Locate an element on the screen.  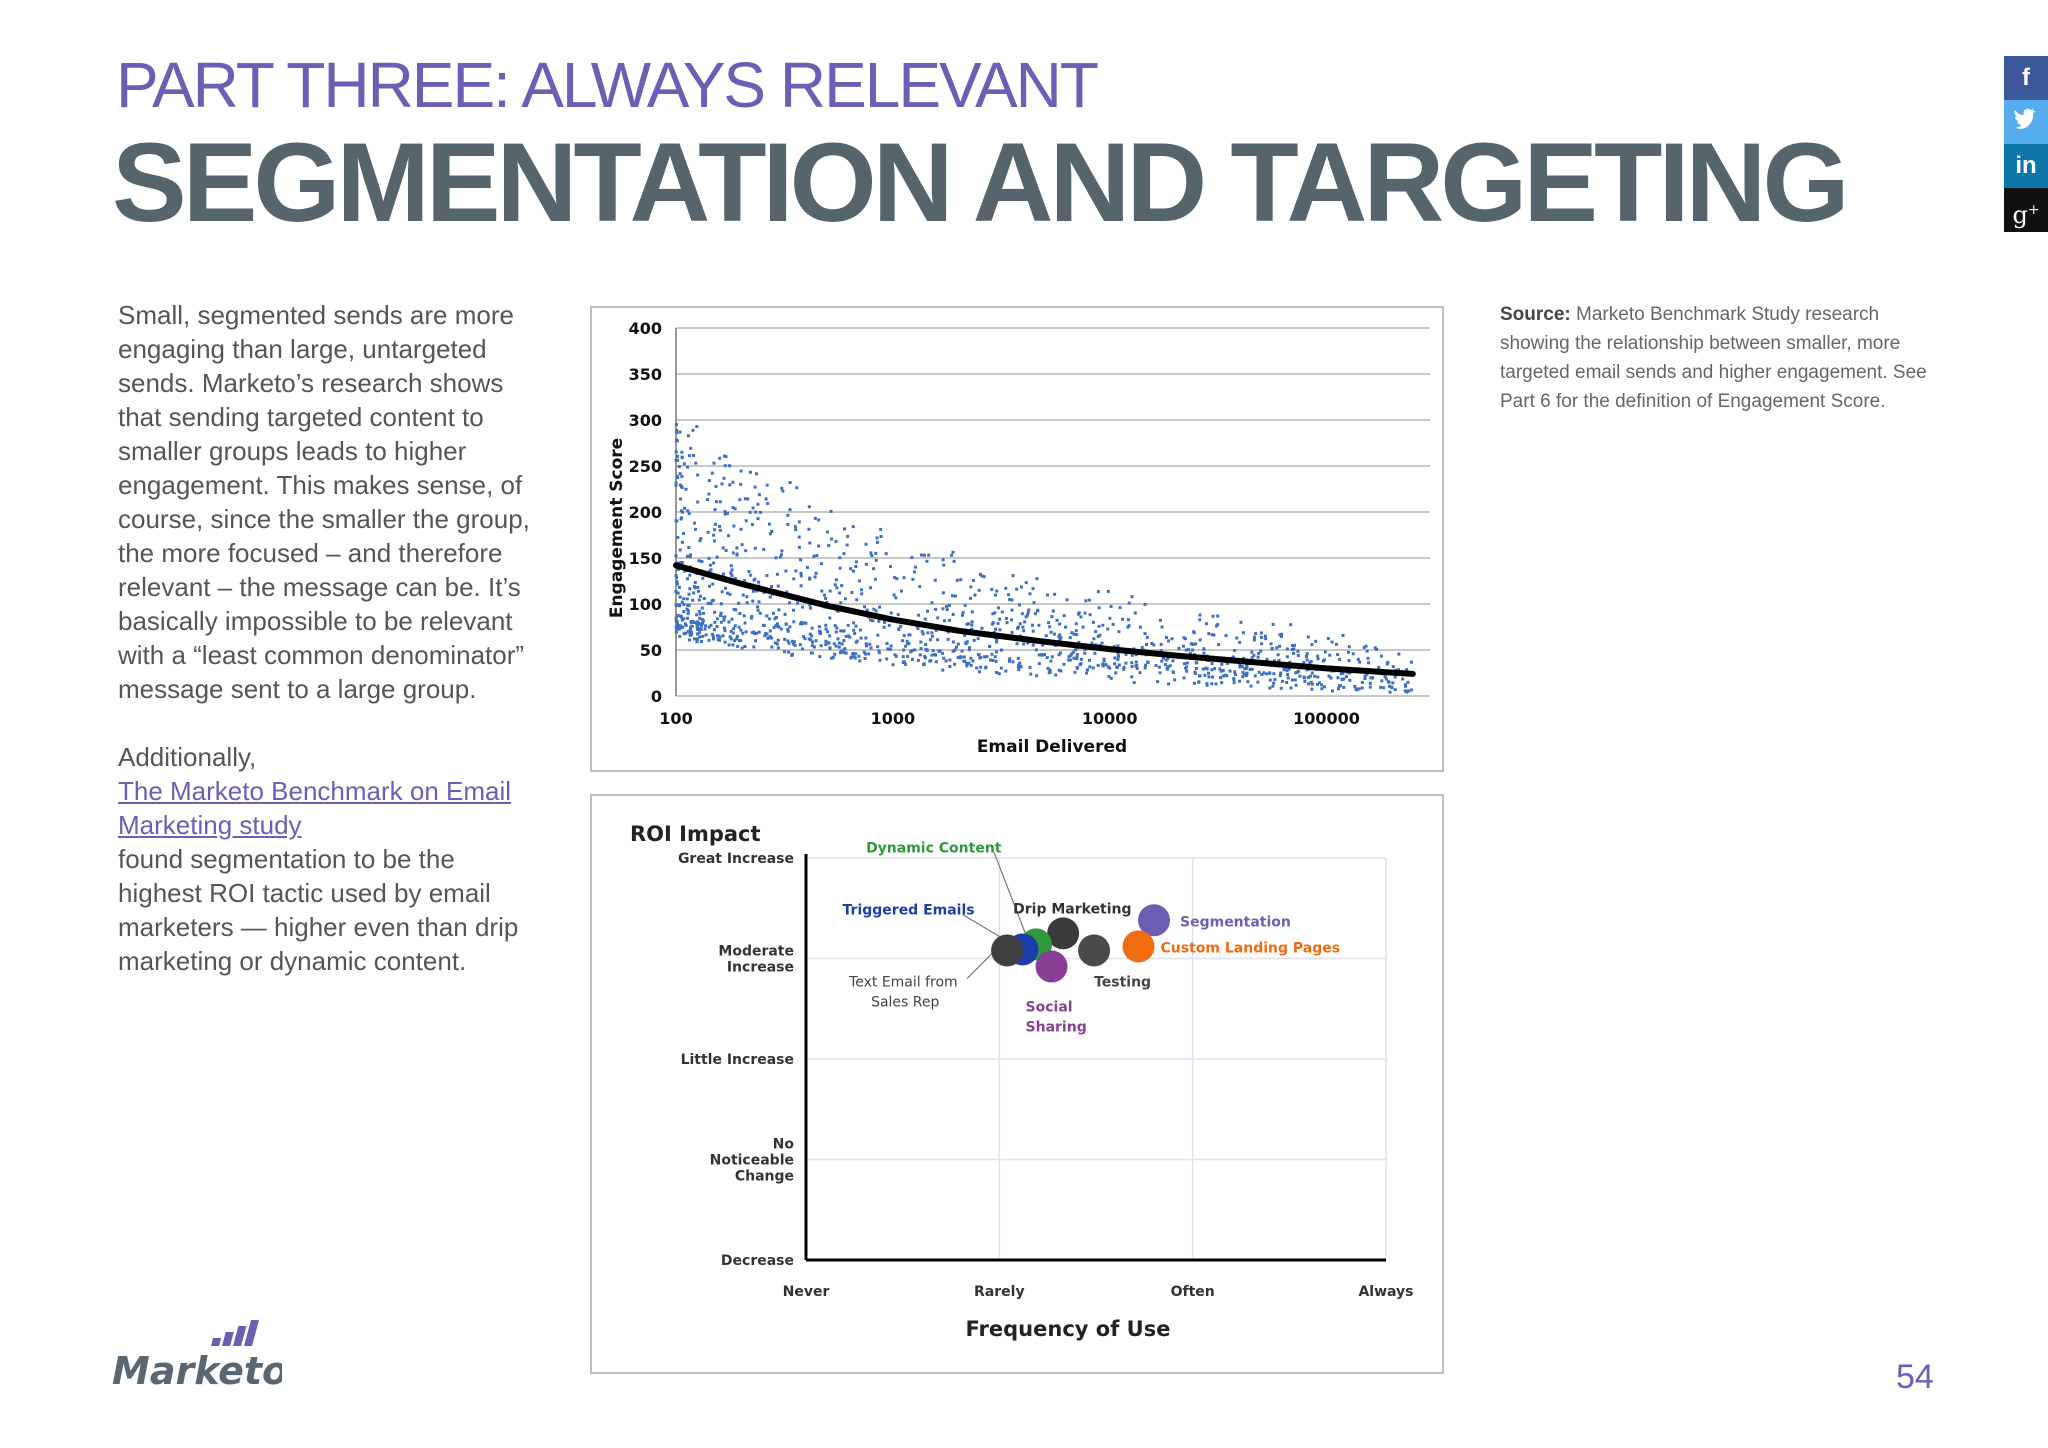
roi-ytick-label: Decrease is located at coordinates (757, 1261).